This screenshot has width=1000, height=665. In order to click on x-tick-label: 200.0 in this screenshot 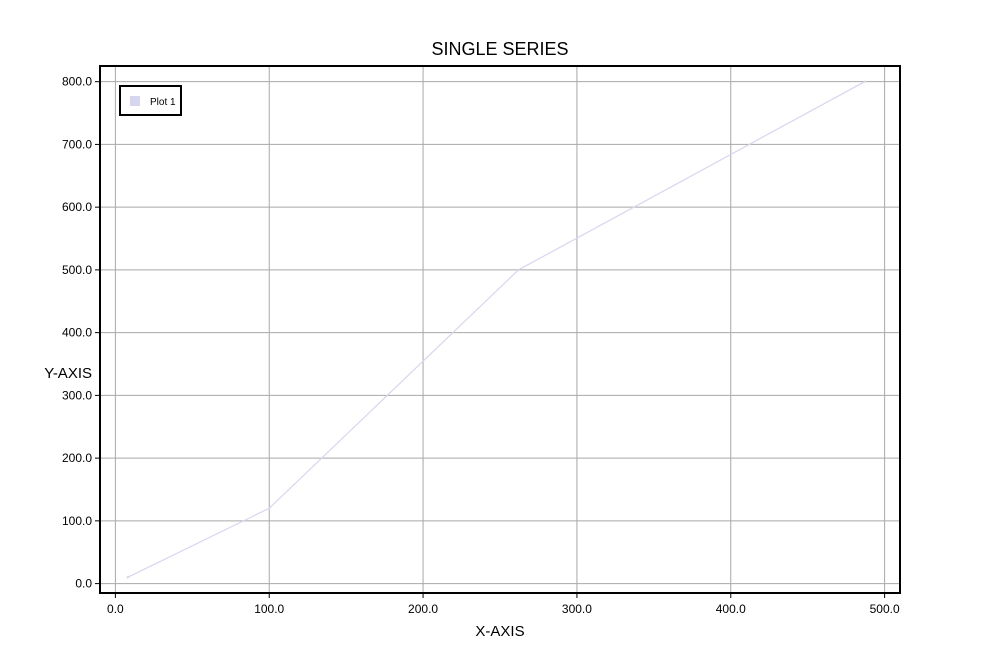, I will do `click(423, 609)`.